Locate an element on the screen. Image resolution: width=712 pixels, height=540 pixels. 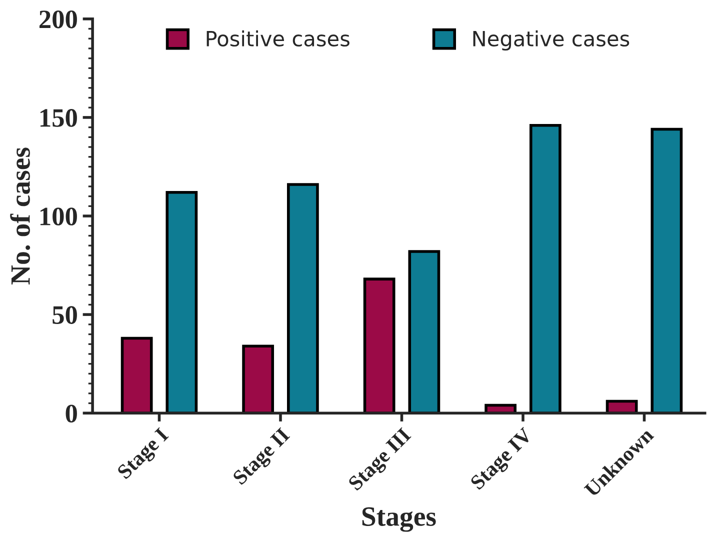
legend-label: Positive cases is located at coordinates (278, 38).